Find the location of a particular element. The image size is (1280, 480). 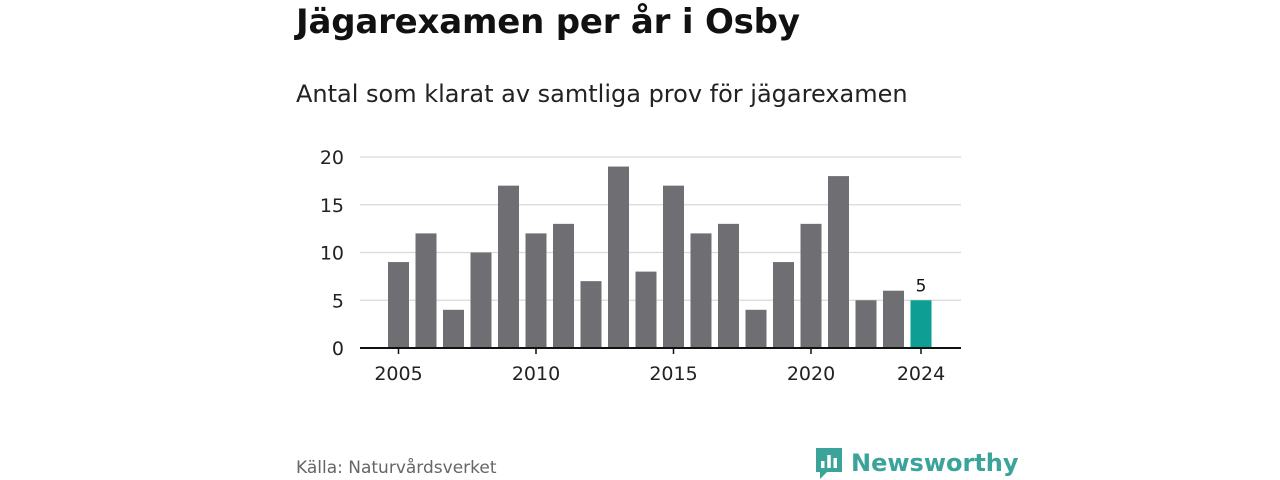

x-tick-label: 2015 is located at coordinates (673, 374).